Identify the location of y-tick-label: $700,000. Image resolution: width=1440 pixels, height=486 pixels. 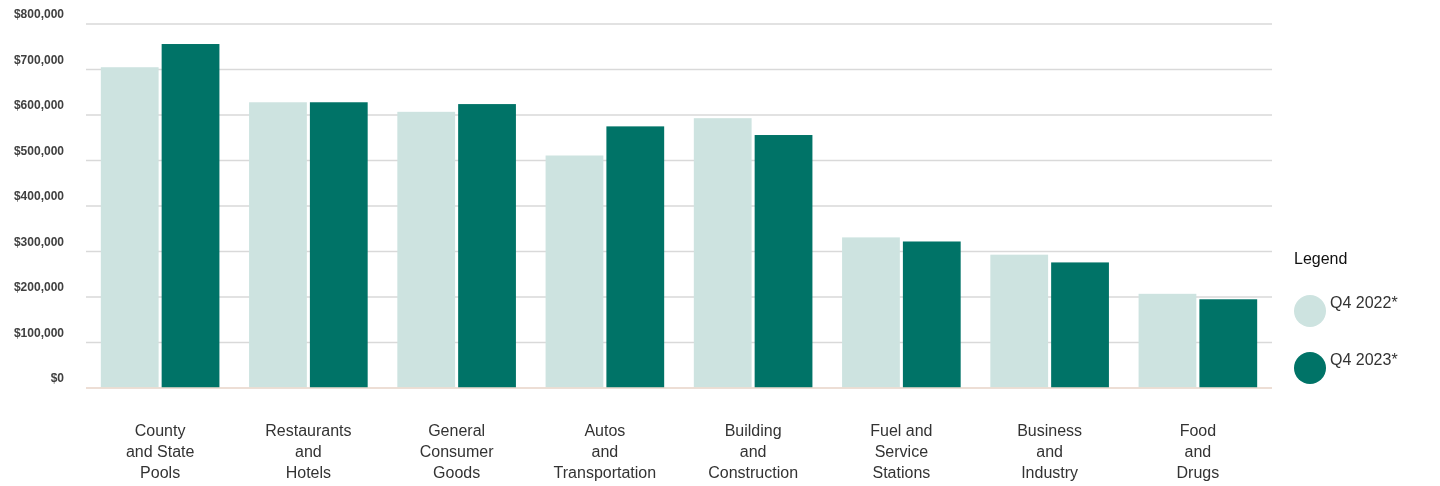
(39, 59).